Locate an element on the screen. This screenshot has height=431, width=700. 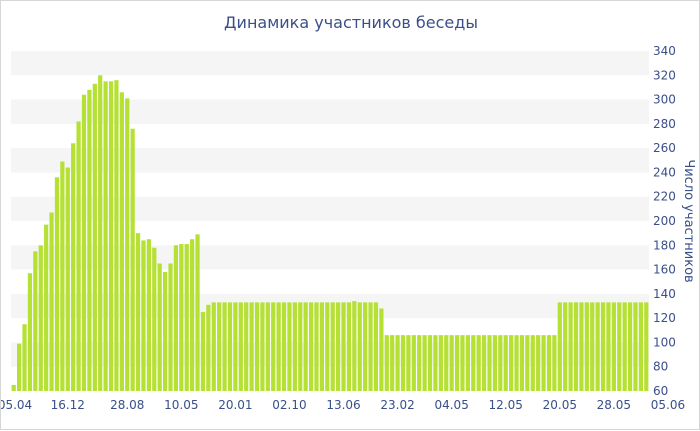
y-tick-label: 140 is located at coordinates (664, 294).